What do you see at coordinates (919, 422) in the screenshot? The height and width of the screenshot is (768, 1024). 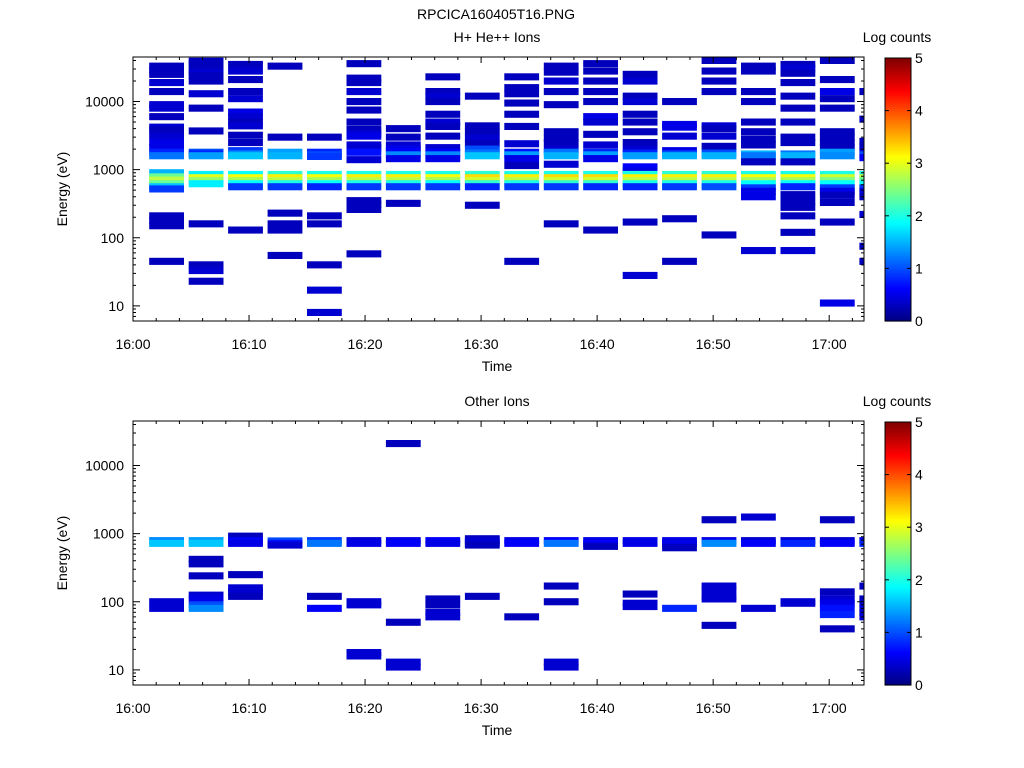 I see `colorbar-tick-label: 5` at bounding box center [919, 422].